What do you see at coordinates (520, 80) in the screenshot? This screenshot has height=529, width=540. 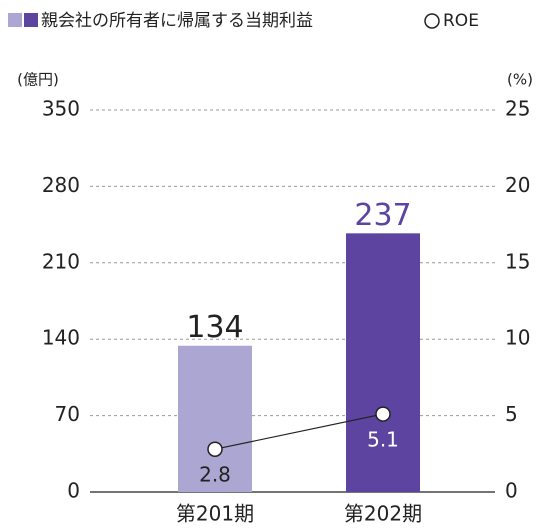 I see `y2-axis-label: (%)` at bounding box center [520, 80].